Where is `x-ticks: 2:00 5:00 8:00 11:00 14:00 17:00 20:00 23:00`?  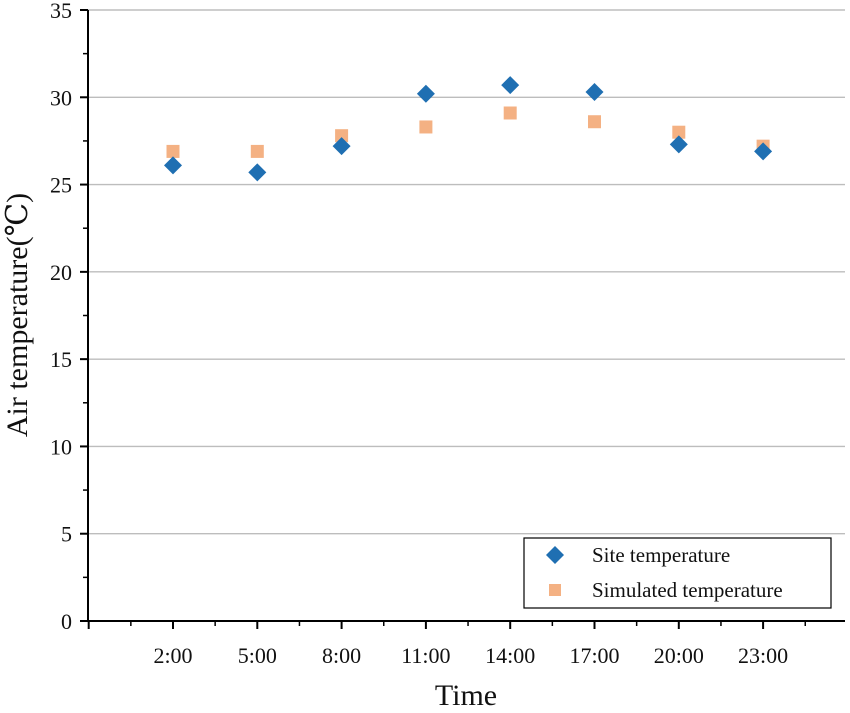 x-ticks: 2:00 5:00 8:00 11:00 14:00 17:00 20:00 23:00 is located at coordinates (446, 644).